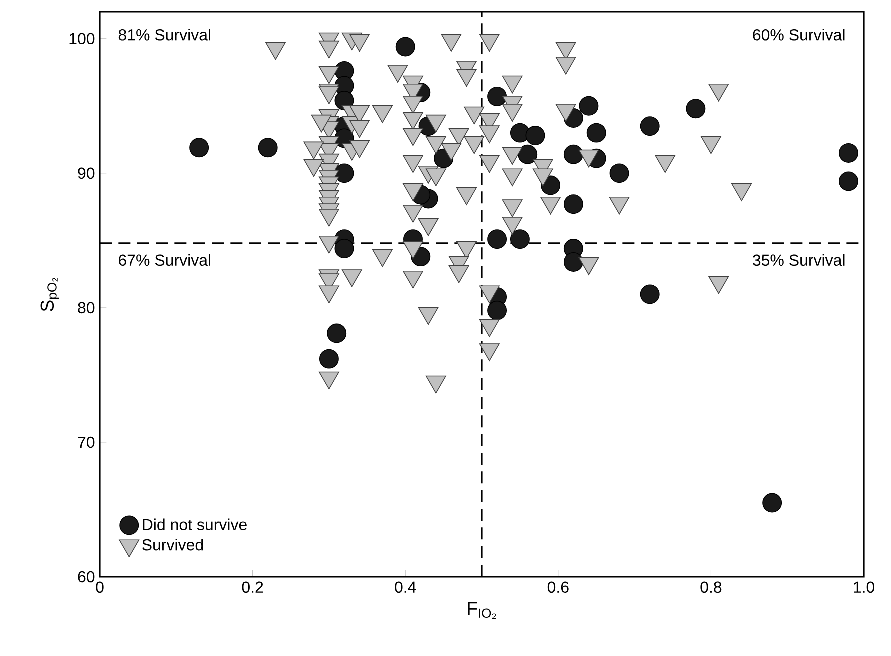  What do you see at coordinates (164, 260) in the screenshot?
I see `annotation: 67% Survival` at bounding box center [164, 260].